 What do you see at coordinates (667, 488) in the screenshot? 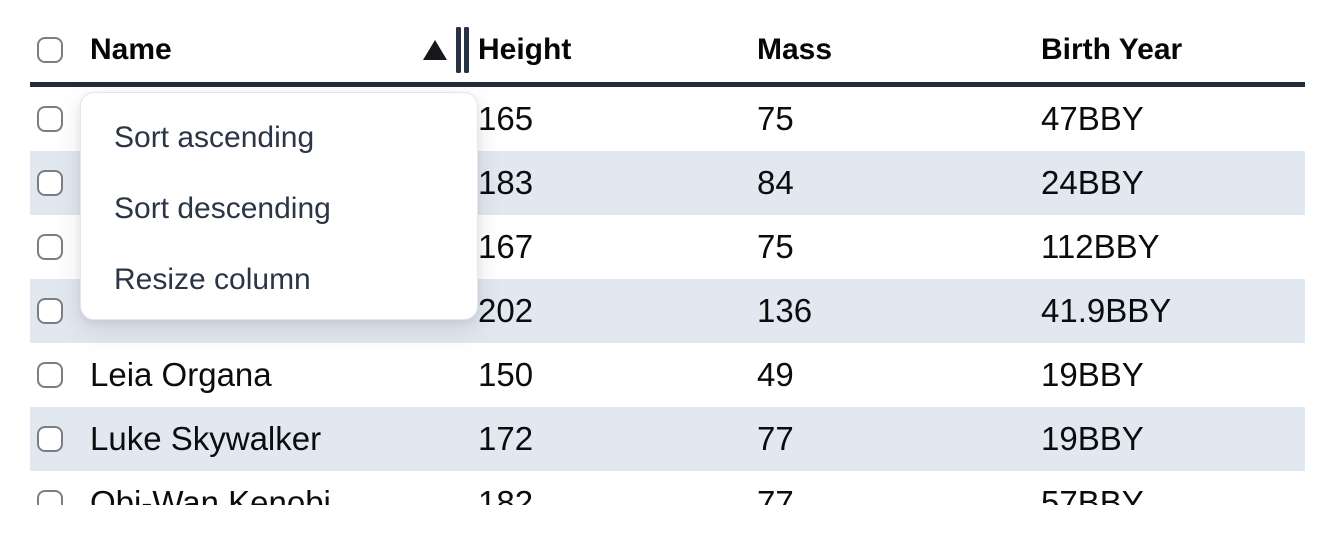
I see `table-row: Obi-Wan Kenobi 182 77 57BBY` at bounding box center [667, 488].